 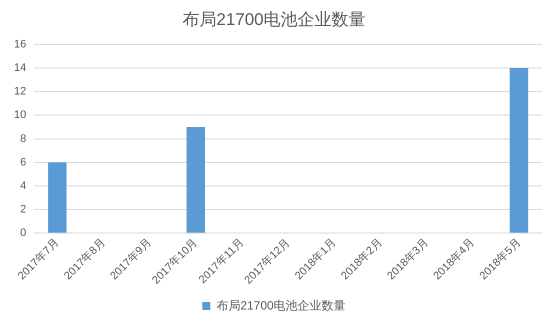 I want to click on y-tick-label: 16, so click(x=20, y=44).